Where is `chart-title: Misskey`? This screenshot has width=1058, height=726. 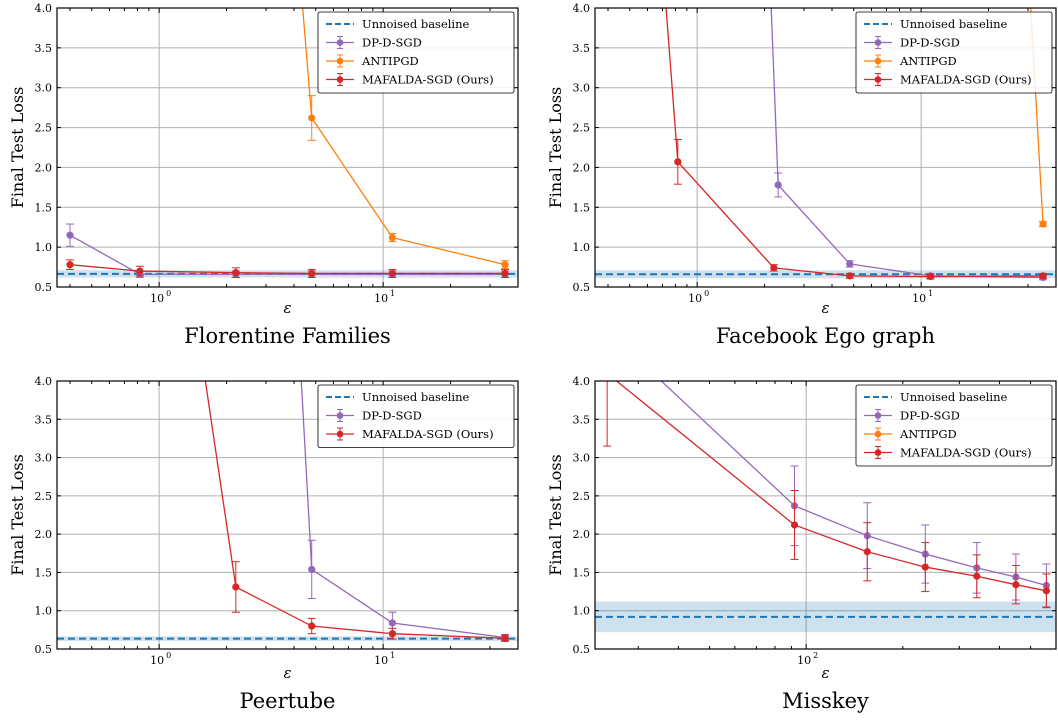 chart-title: Misskey is located at coordinates (825, 701).